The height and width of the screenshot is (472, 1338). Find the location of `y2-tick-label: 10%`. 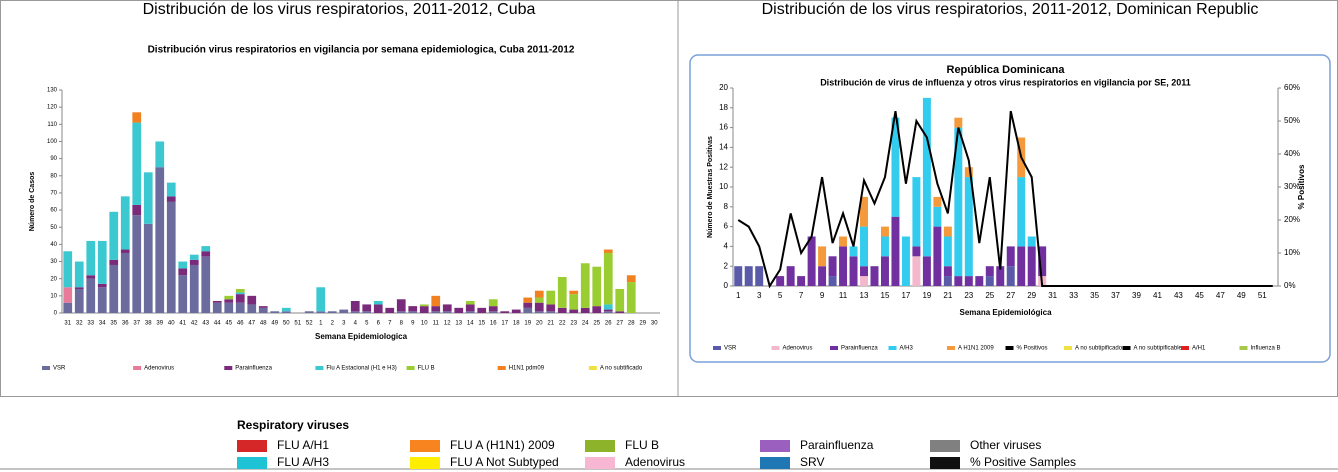

y2-tick-label: 10% is located at coordinates (1292, 252).